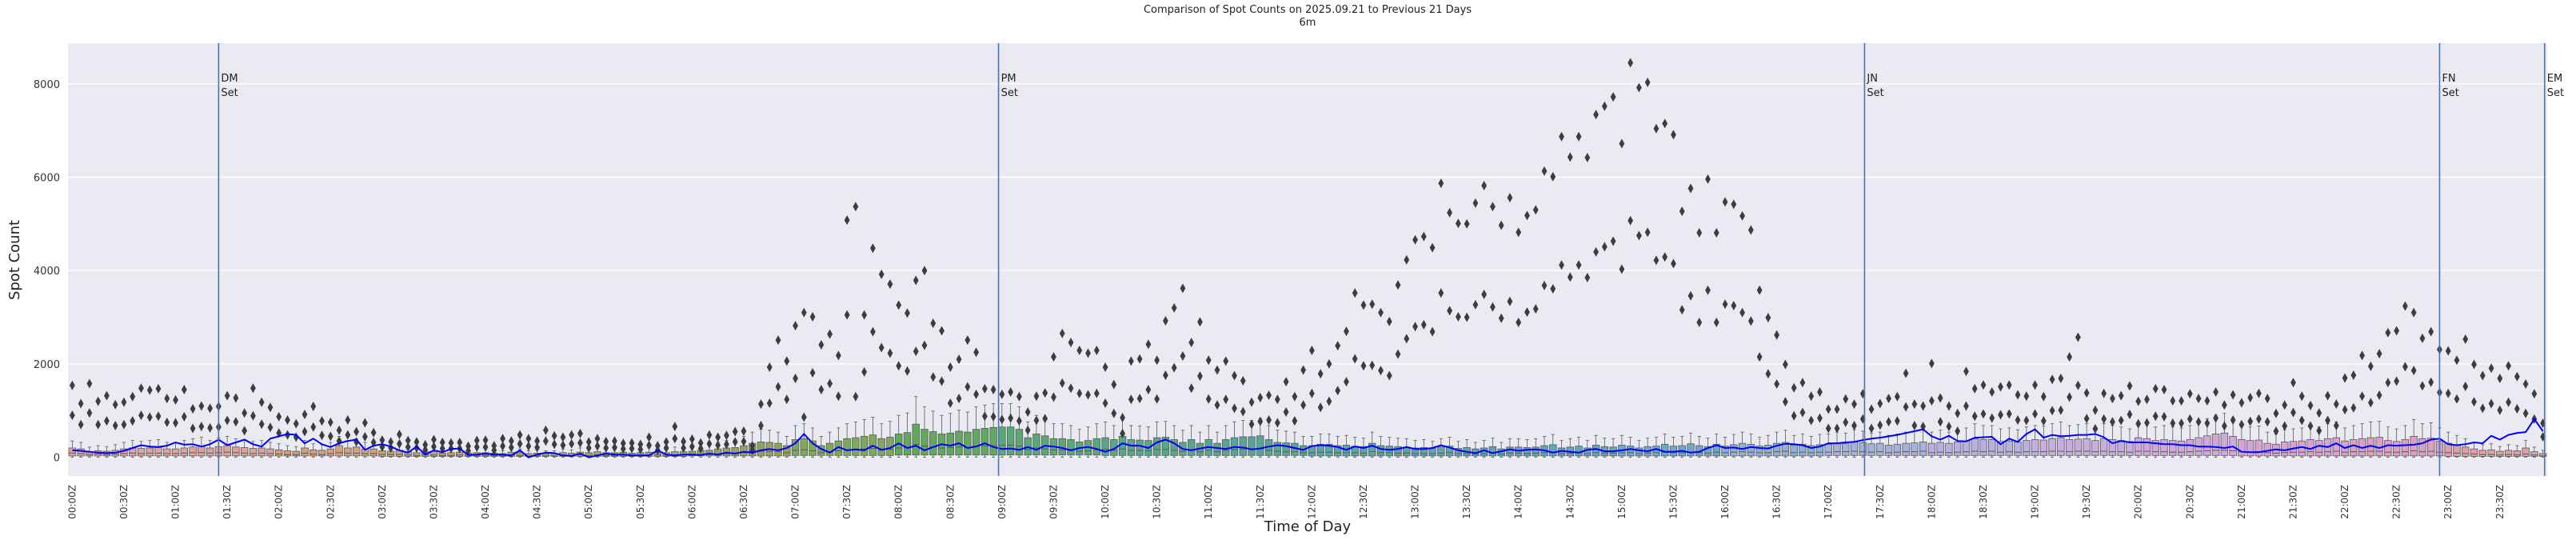 This screenshot has height=556, width=2576. Describe the element at coordinates (2449, 79) in the screenshot. I see `marker-label: FN` at that location.